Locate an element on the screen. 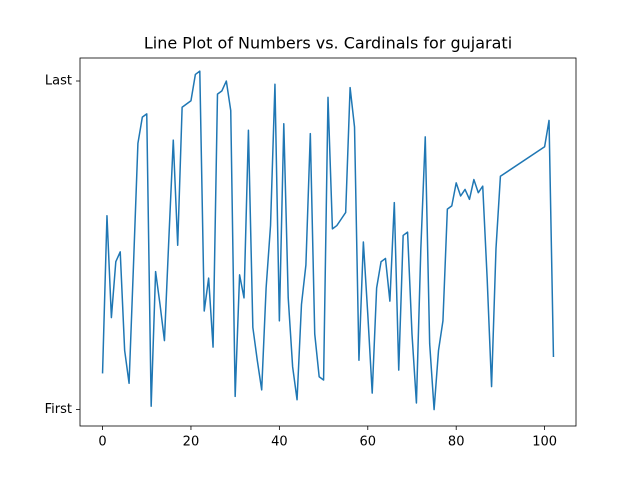  x-tick-label: 60 is located at coordinates (368, 442).